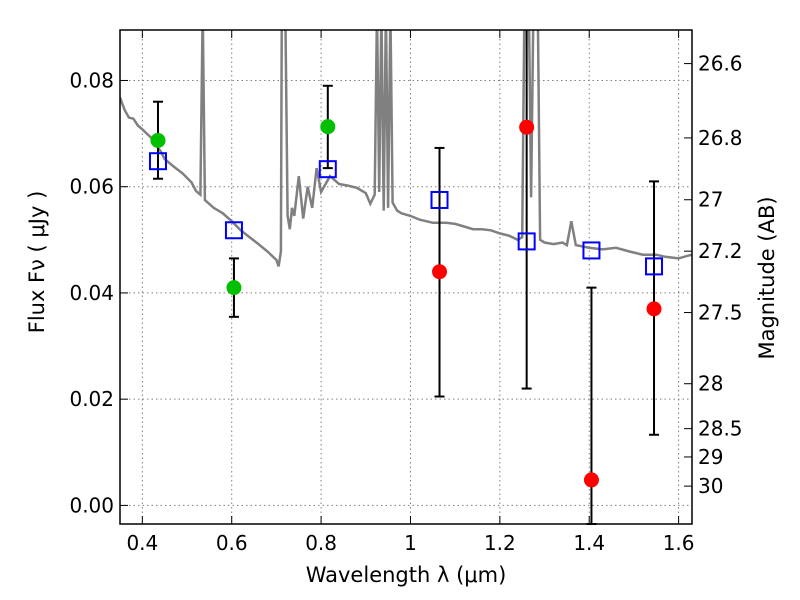  I want to click on mag-tick-label: 27, so click(710, 200).